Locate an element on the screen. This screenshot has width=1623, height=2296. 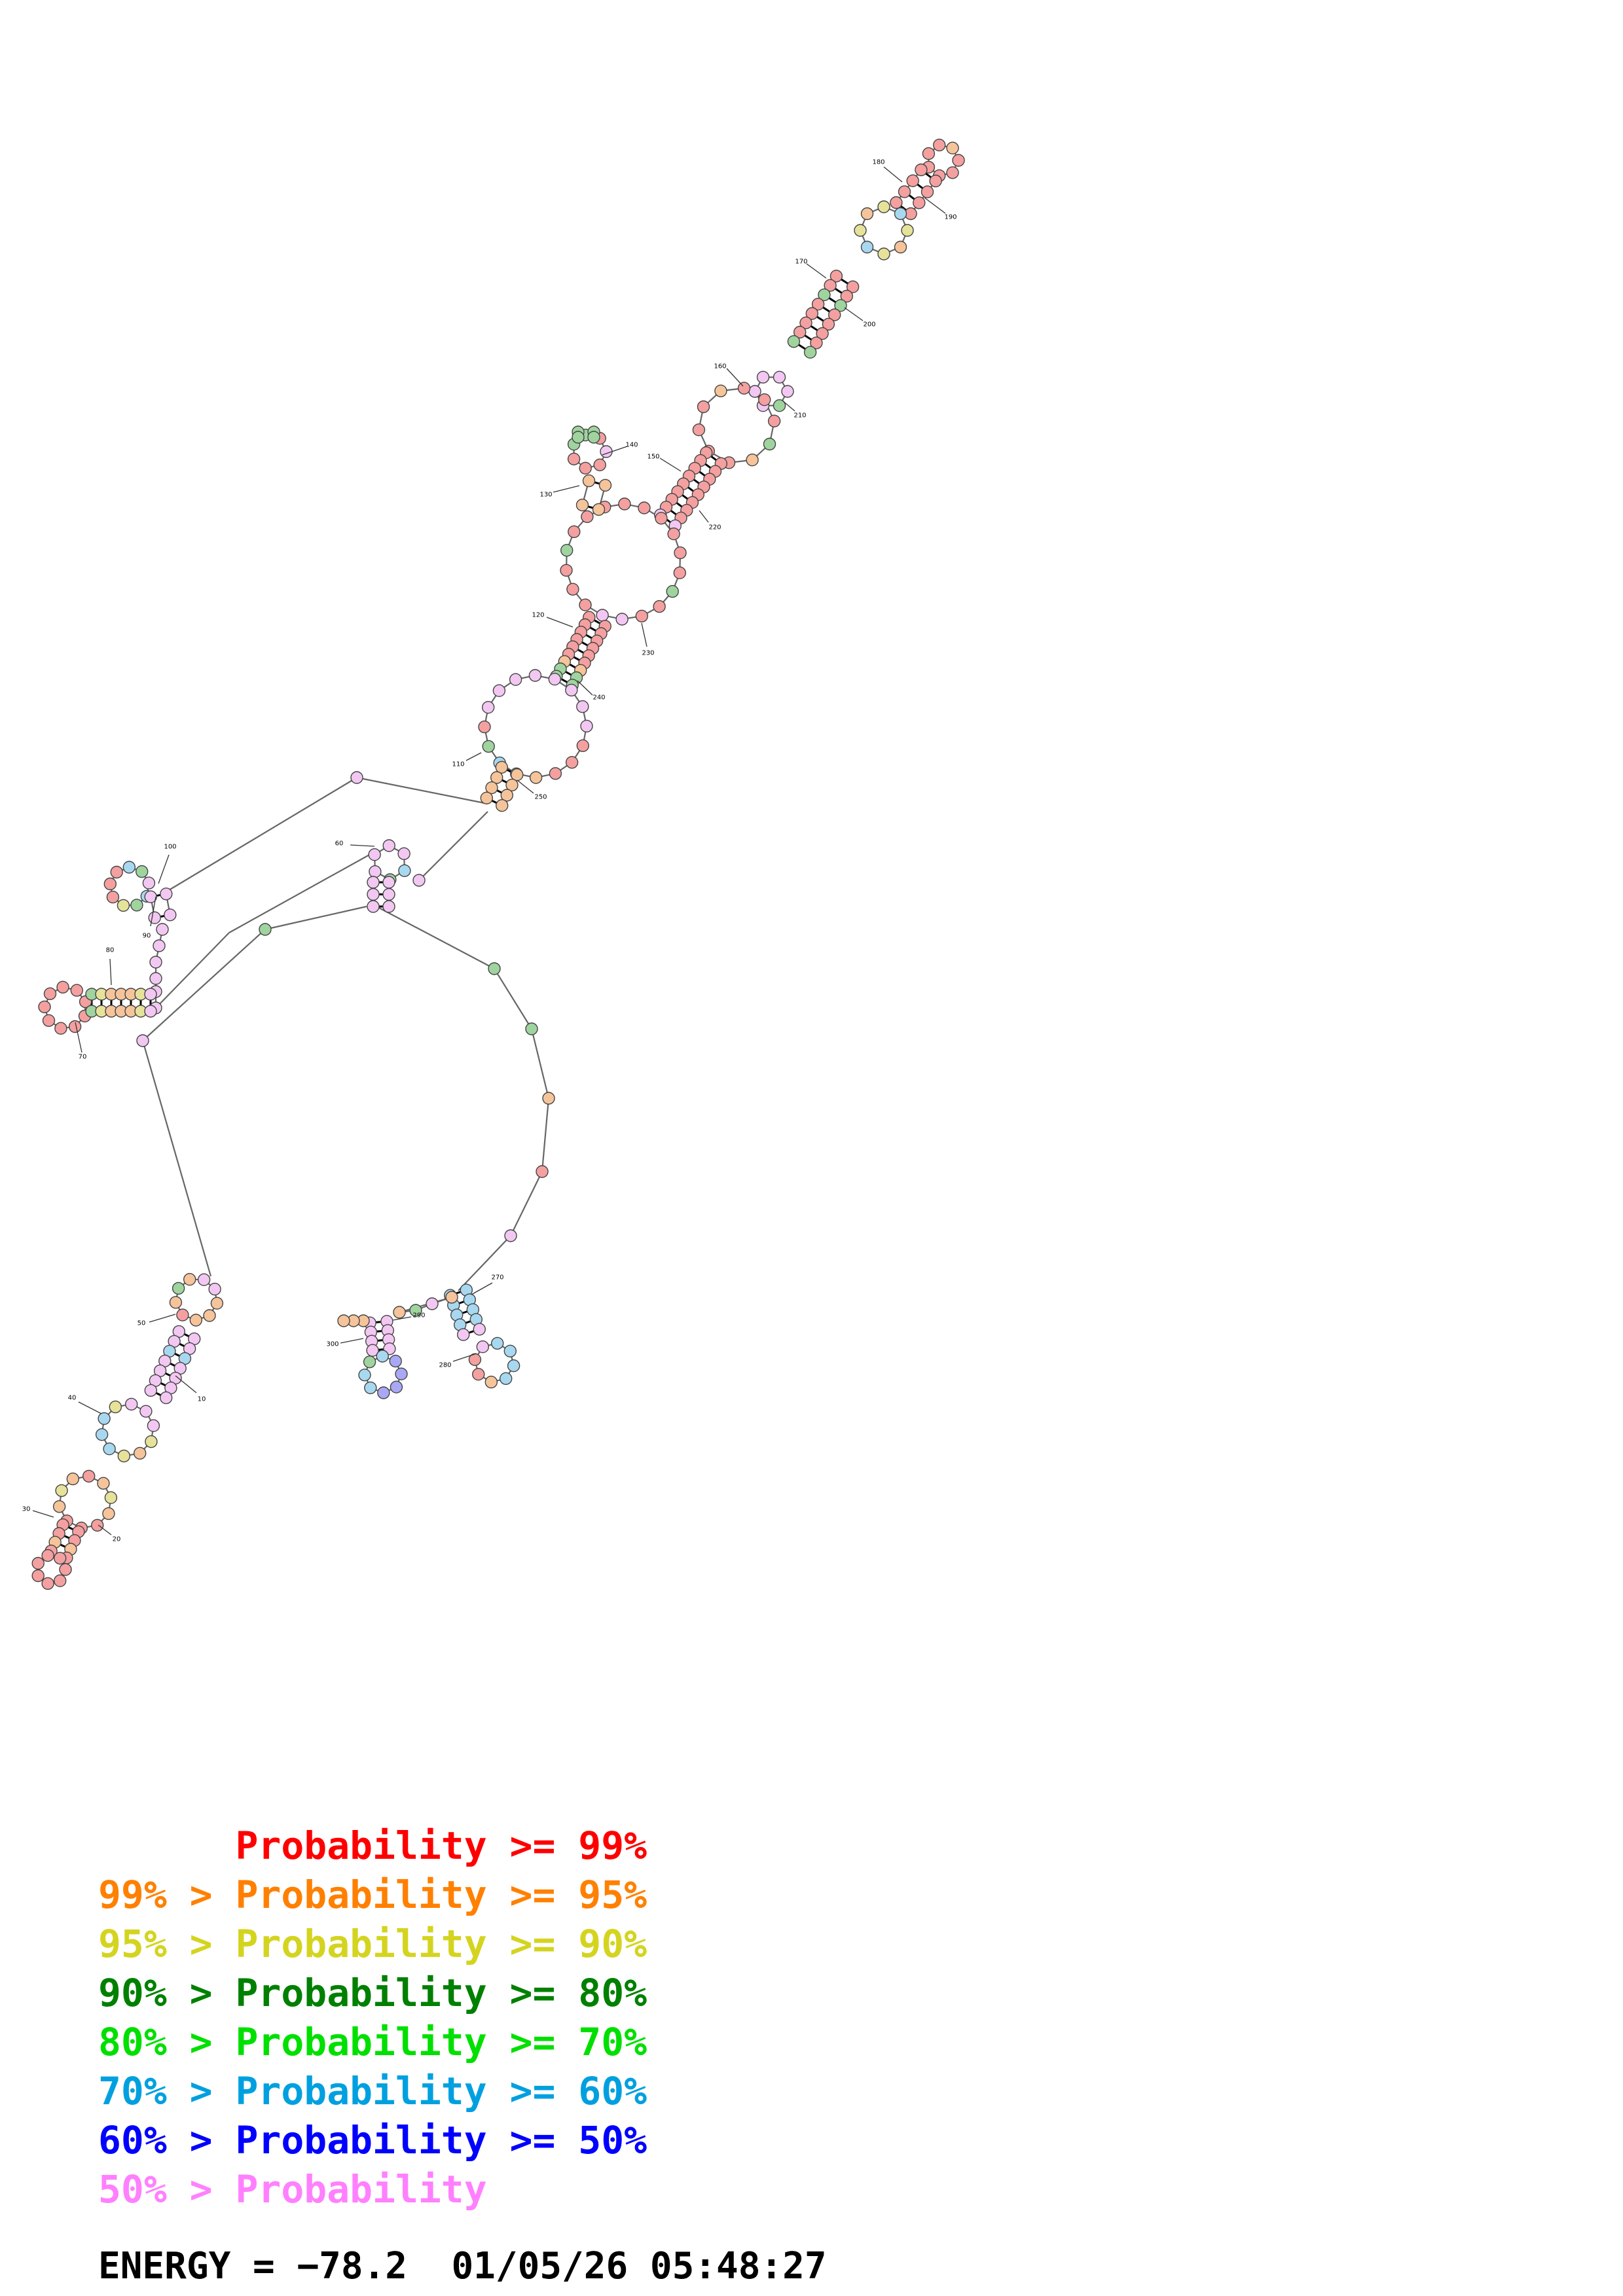
position-label-180: 180 is located at coordinates (878, 162).